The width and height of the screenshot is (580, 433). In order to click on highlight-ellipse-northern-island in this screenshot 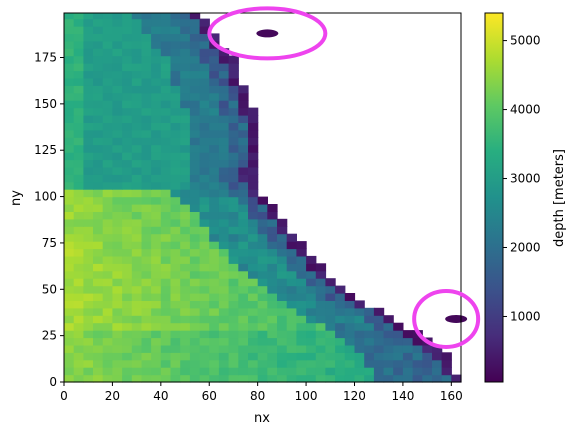, I will do `click(267, 33)`.